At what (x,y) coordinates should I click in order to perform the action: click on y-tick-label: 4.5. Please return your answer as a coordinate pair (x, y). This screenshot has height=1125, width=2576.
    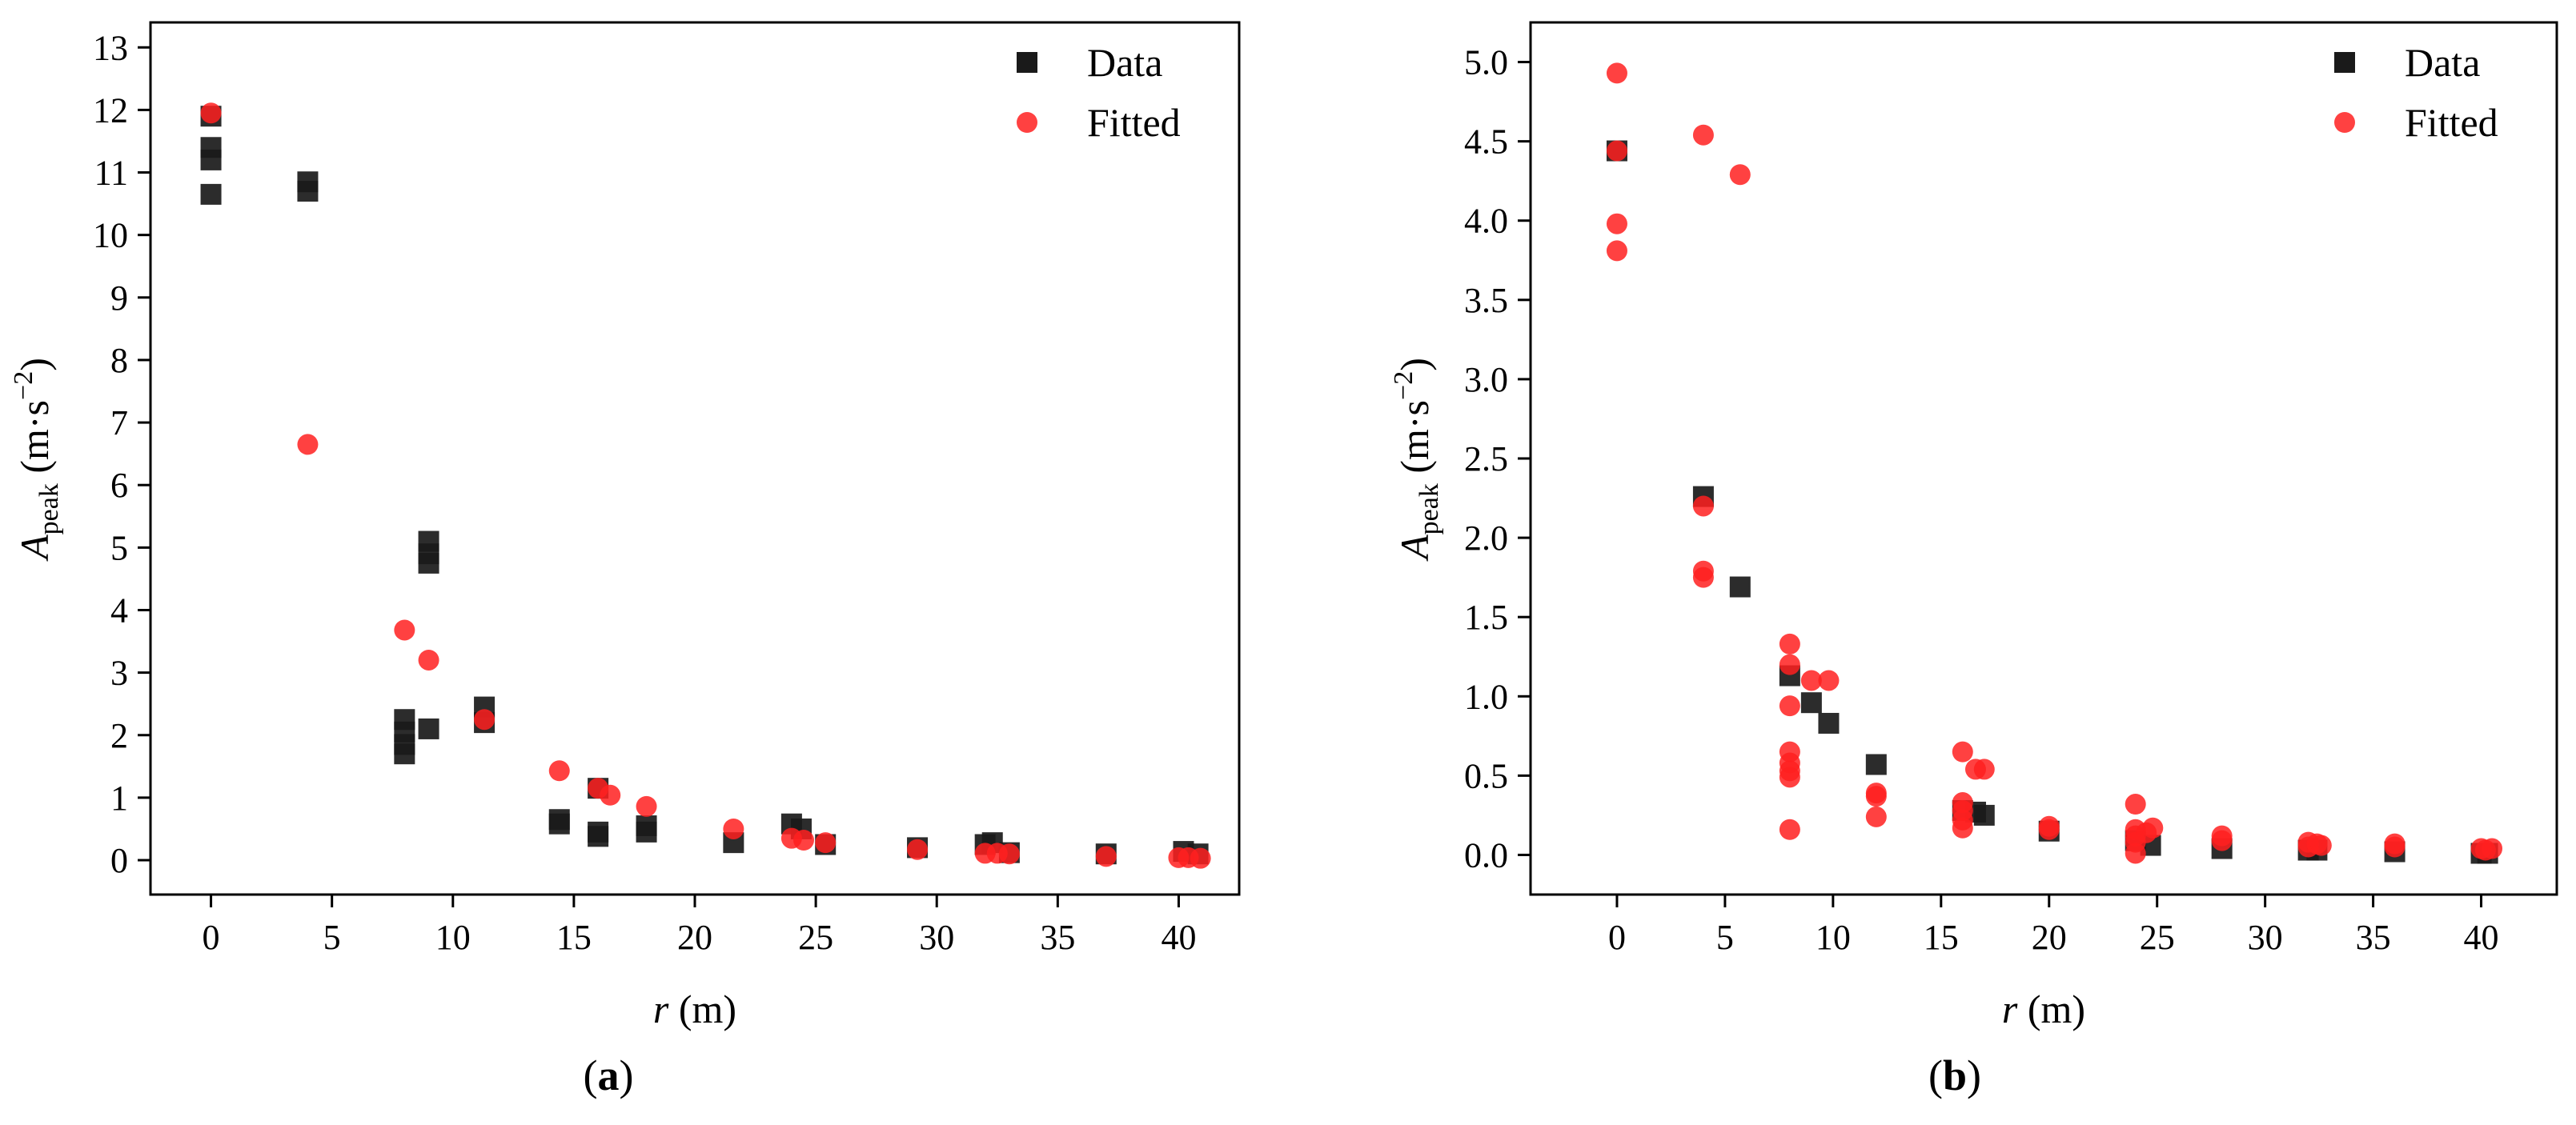
    Looking at the image, I should click on (1486, 142).